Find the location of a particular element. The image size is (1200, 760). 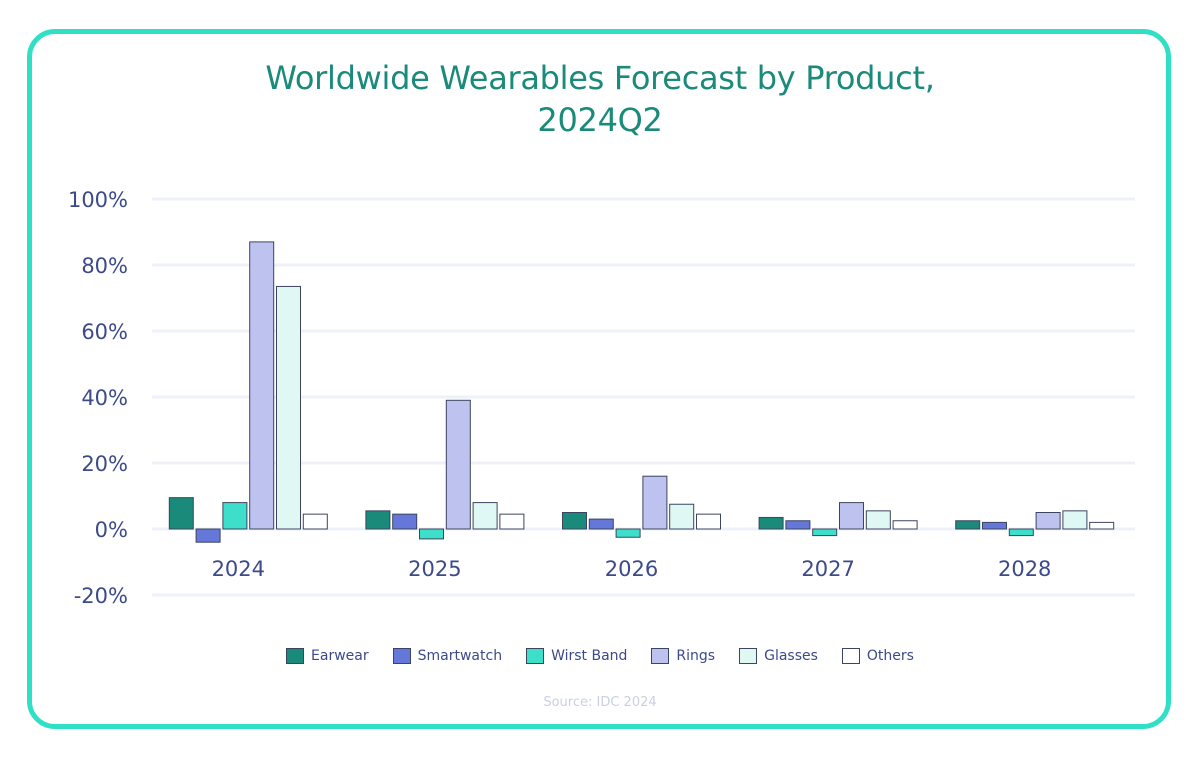

bar-others-2028 is located at coordinates (1102, 525).